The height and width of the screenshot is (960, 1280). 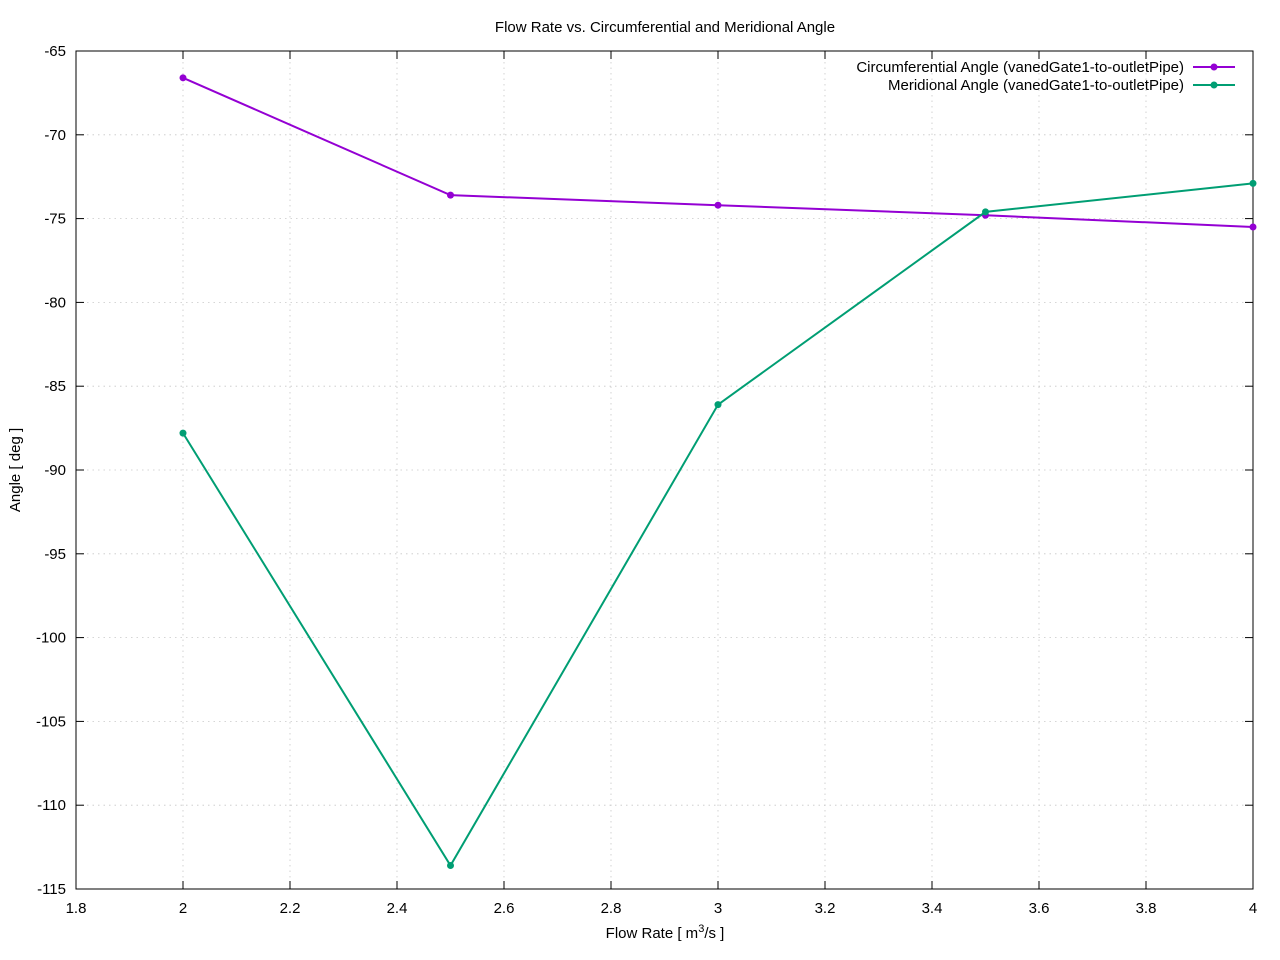 What do you see at coordinates (55, 51) in the screenshot?
I see `y-tick-label: -65` at bounding box center [55, 51].